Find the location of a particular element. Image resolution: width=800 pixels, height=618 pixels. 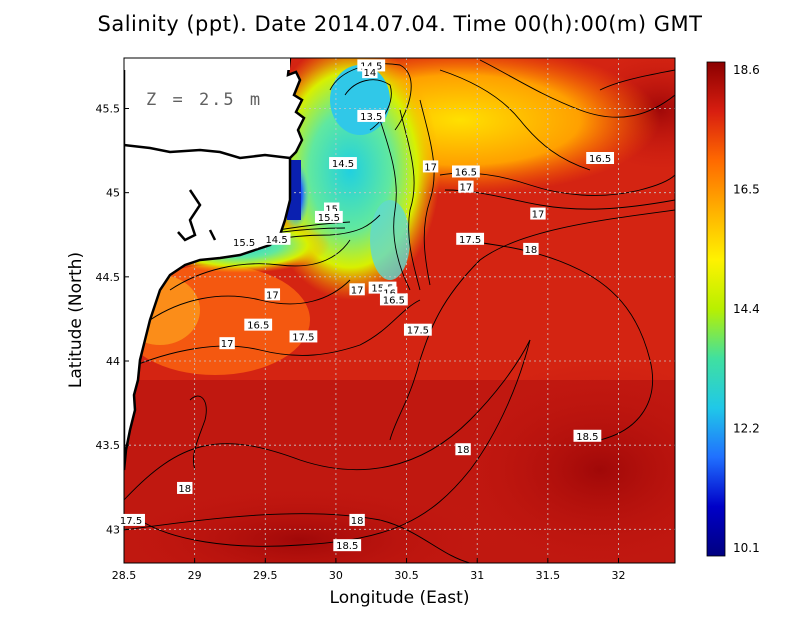

svg-text: 15 is located at coordinates (331, 210).